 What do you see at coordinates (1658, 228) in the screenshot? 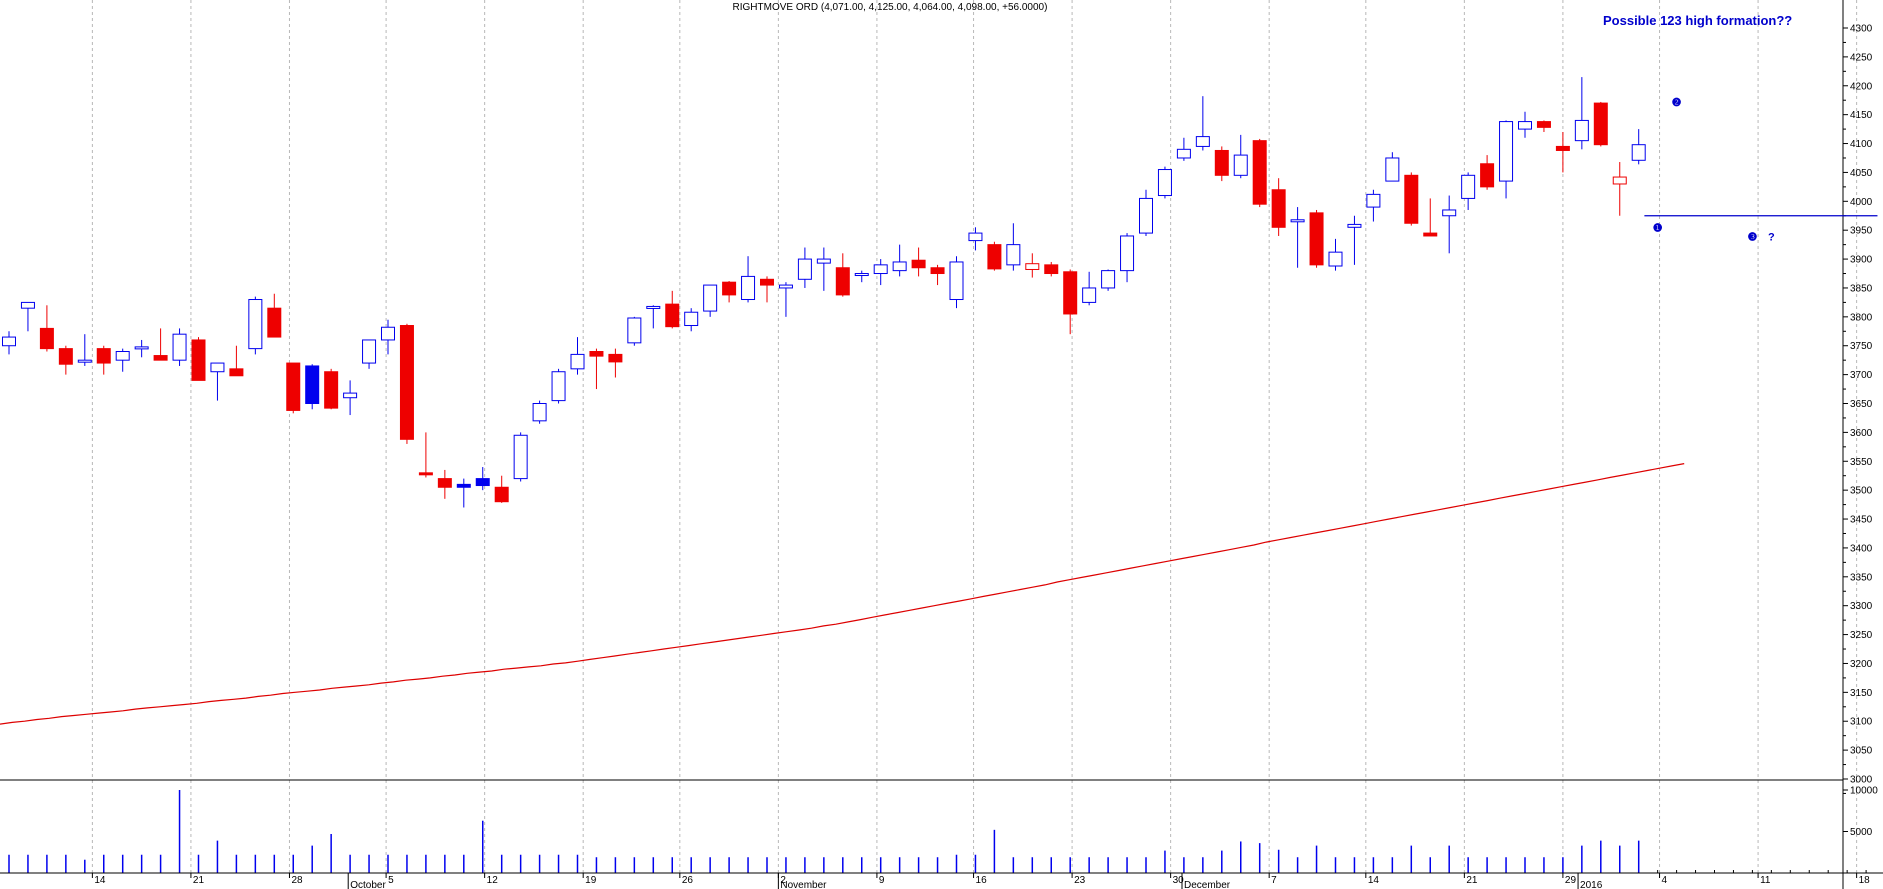
I see `pattern-marker: ❶` at bounding box center [1658, 228].